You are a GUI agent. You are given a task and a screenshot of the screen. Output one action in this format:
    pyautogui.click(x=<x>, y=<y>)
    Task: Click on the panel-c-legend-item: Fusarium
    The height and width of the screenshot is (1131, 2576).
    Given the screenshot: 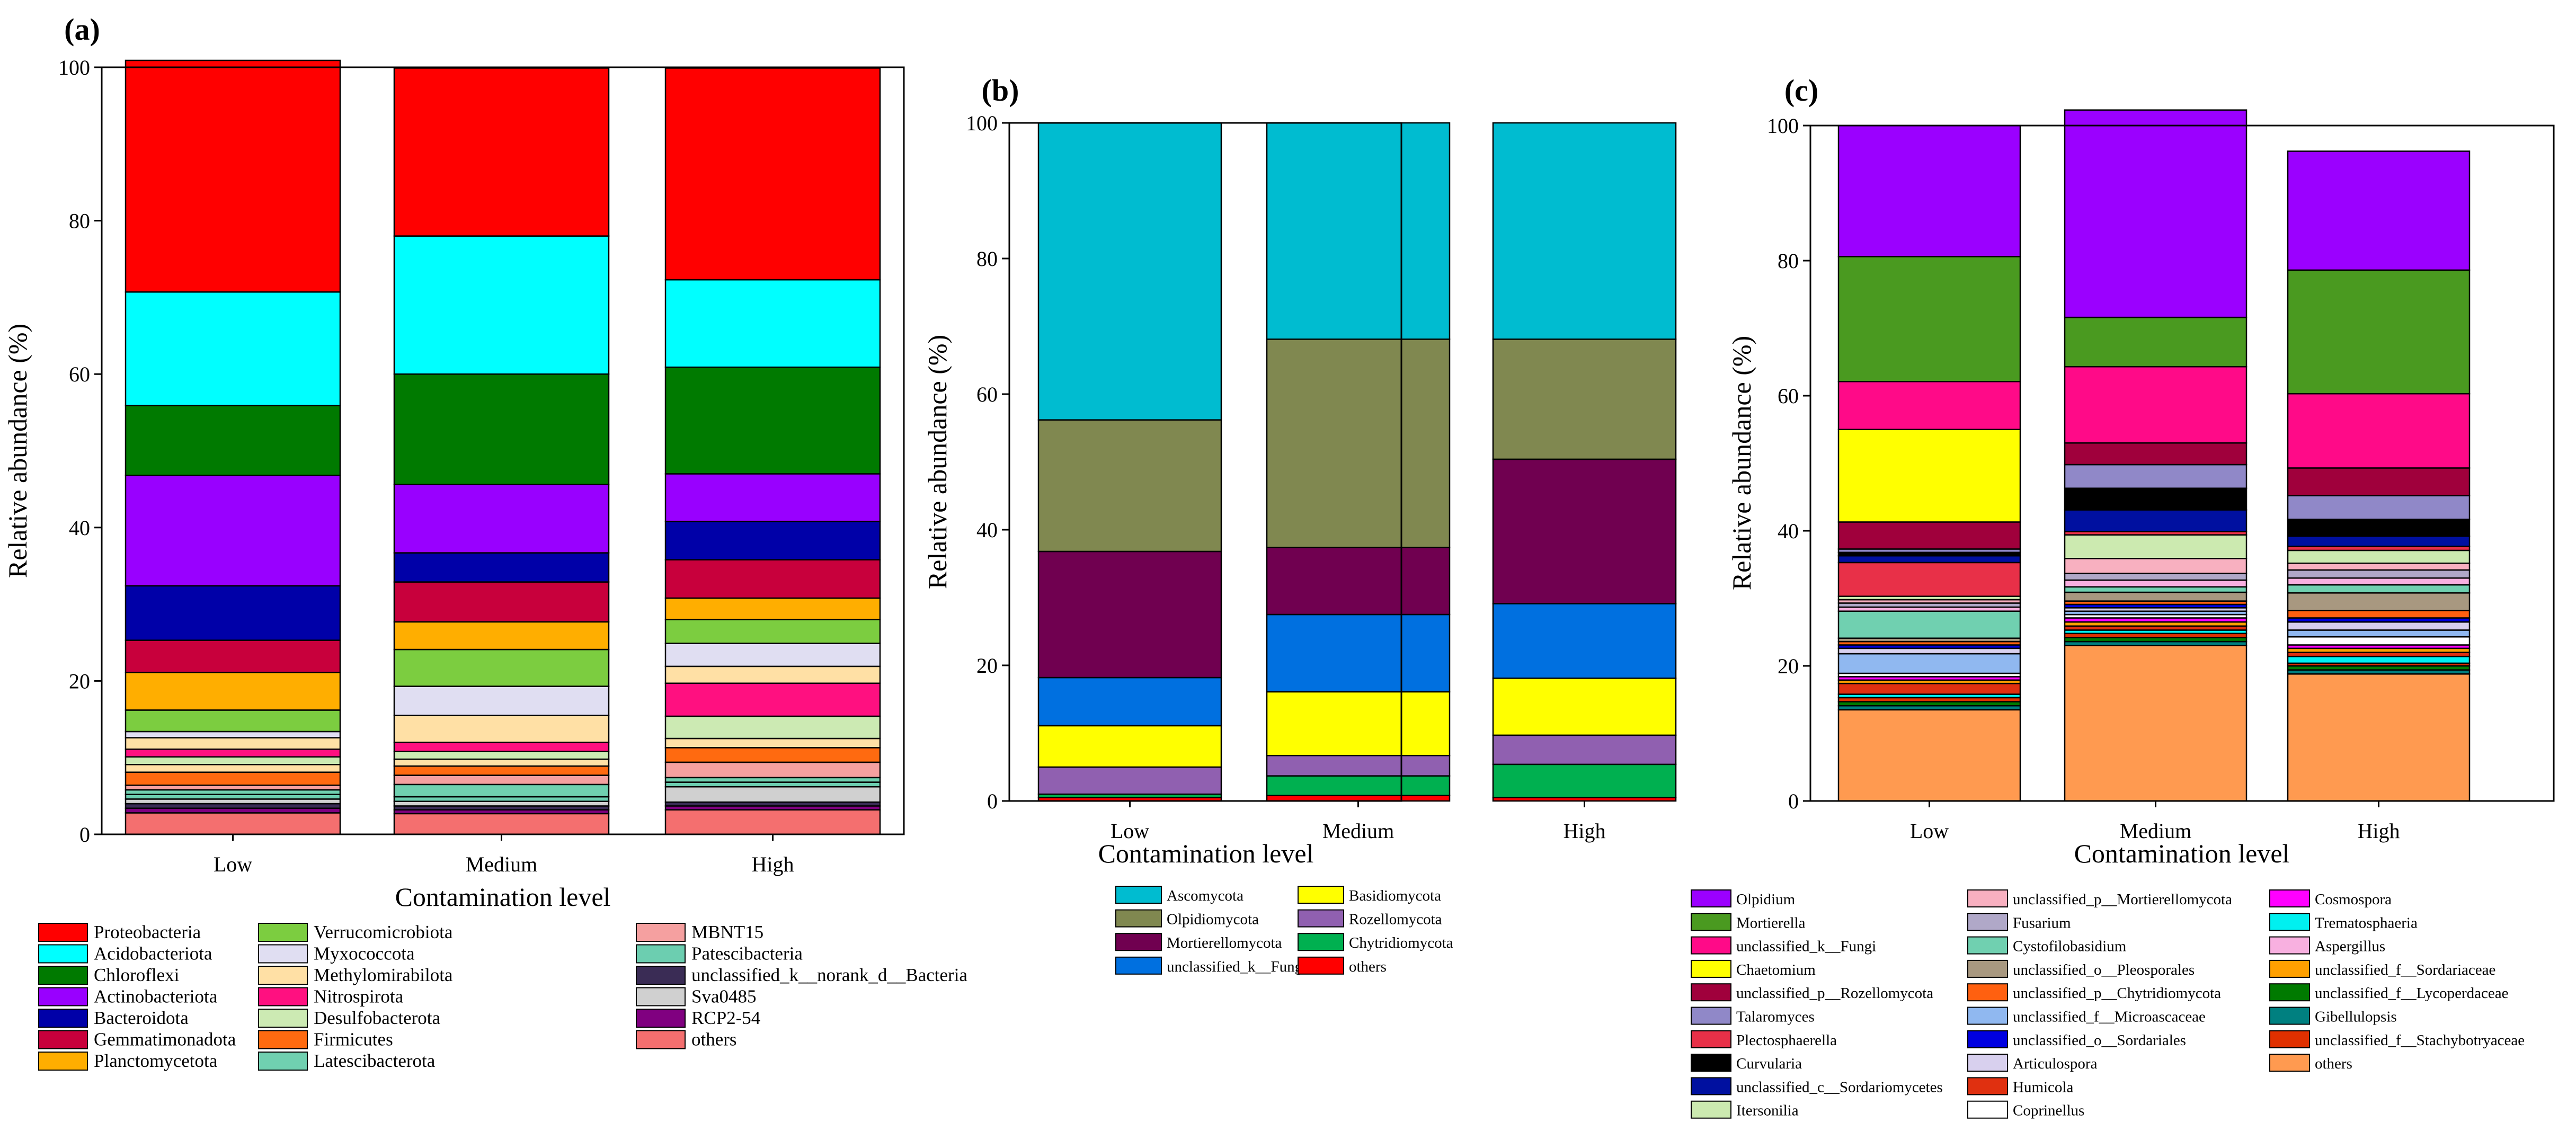 What is the action you would take?
    pyautogui.click(x=2019, y=922)
    